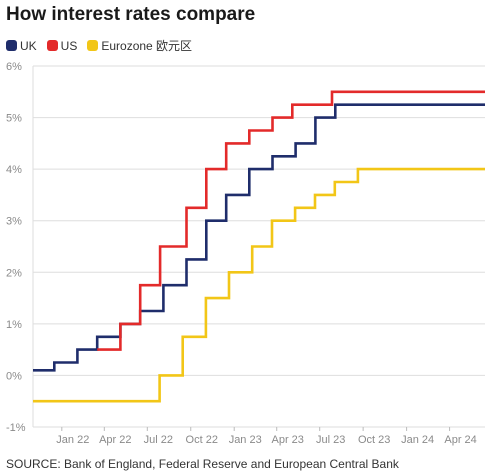 This screenshot has width=499, height=476. I want to click on x-tick-label: Jan 24, so click(417, 440).